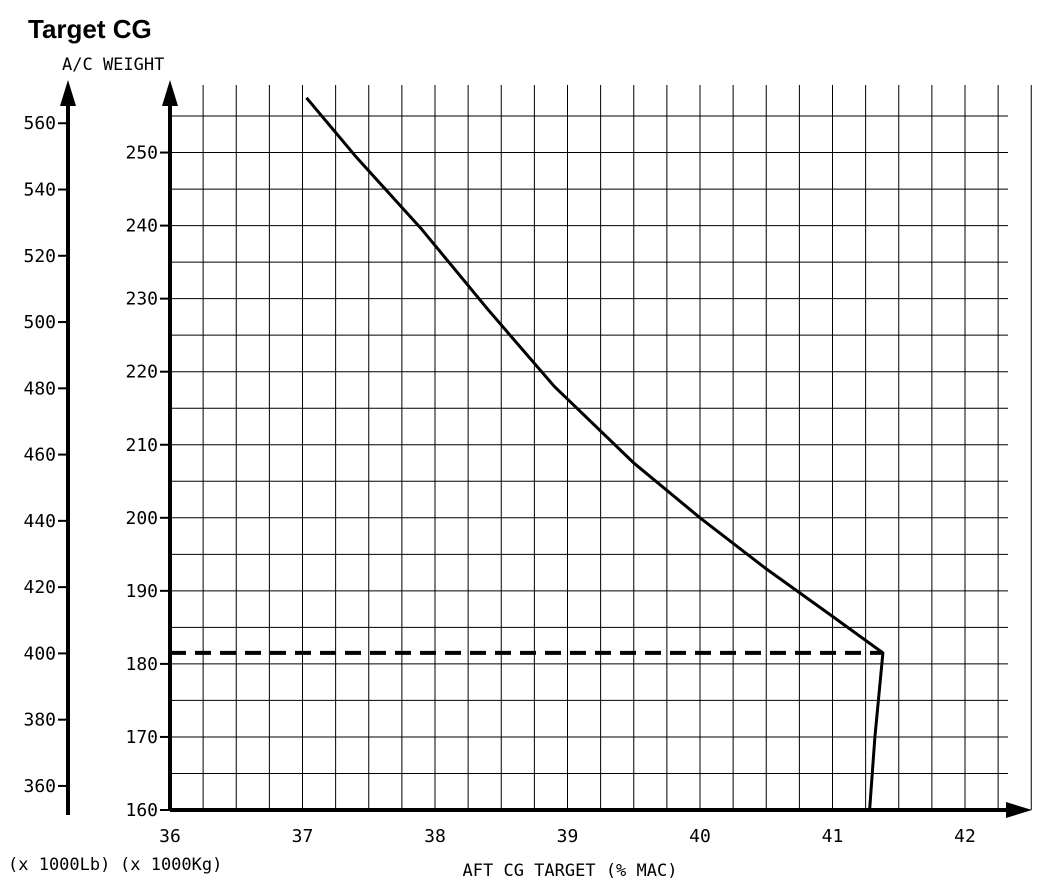 Image resolution: width=1048 pixels, height=892 pixels. Describe the element at coordinates (170, 836) in the screenshot. I see `x-tick-label: 36` at that location.